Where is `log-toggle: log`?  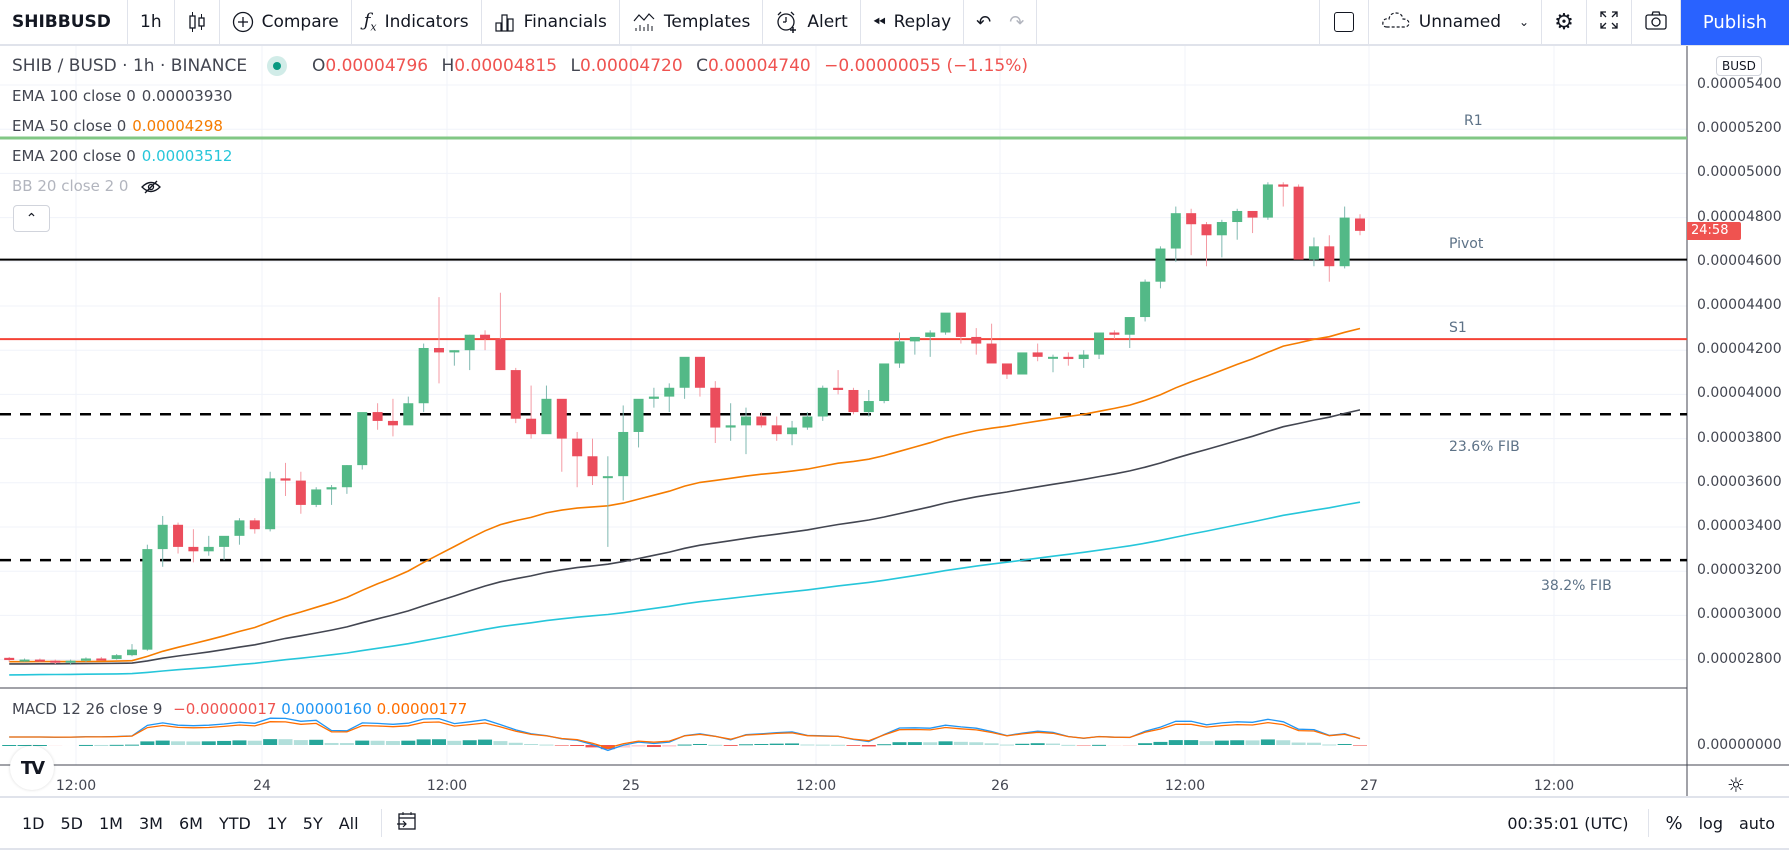
log-toggle: log is located at coordinates (1710, 823).